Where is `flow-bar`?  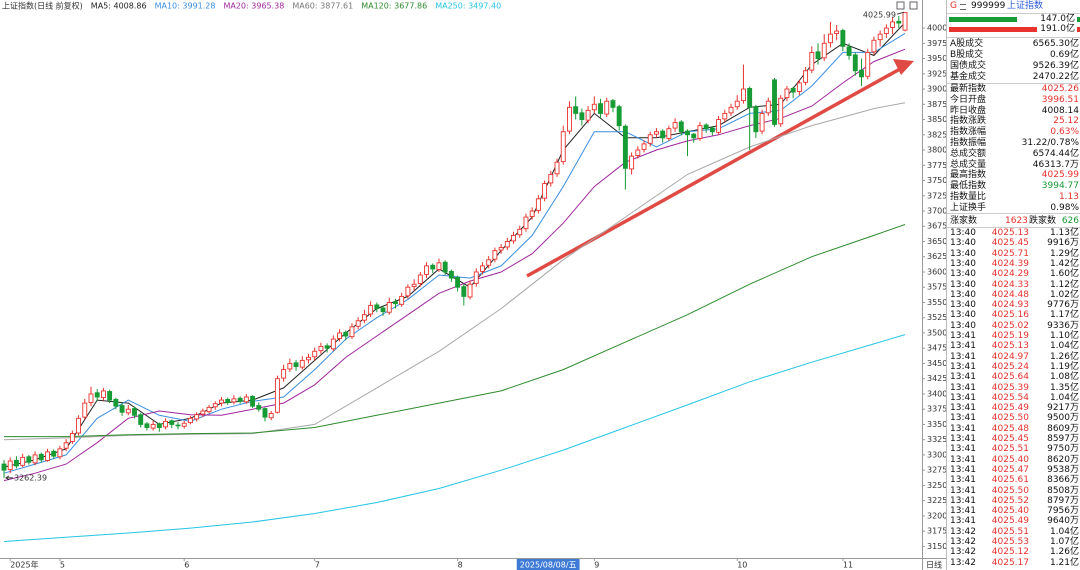
flow-bar is located at coordinates (993, 29).